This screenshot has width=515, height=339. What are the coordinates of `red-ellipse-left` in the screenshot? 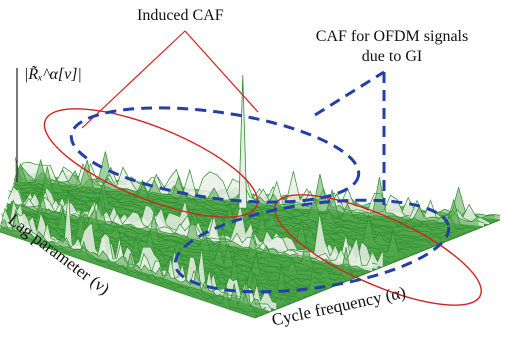 It's located at (151, 163).